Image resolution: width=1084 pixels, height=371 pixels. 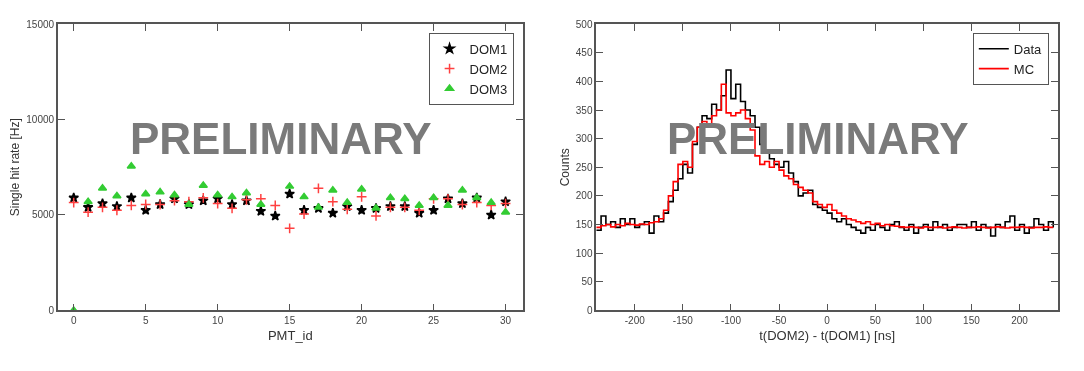 I want to click on x-tick-label: 50, so click(x=875, y=321).